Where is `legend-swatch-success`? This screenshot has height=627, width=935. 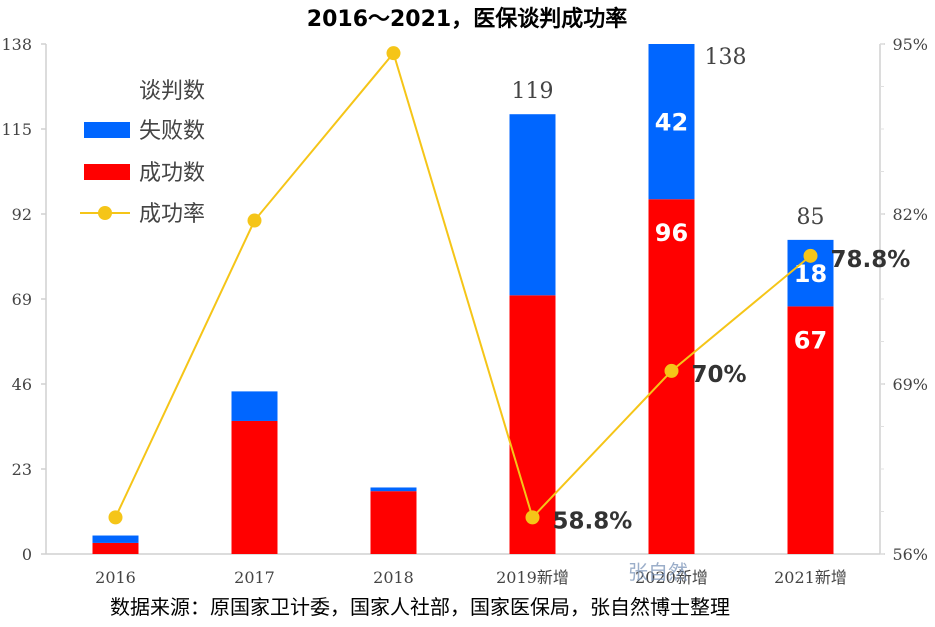
legend-swatch-success is located at coordinates (107, 172).